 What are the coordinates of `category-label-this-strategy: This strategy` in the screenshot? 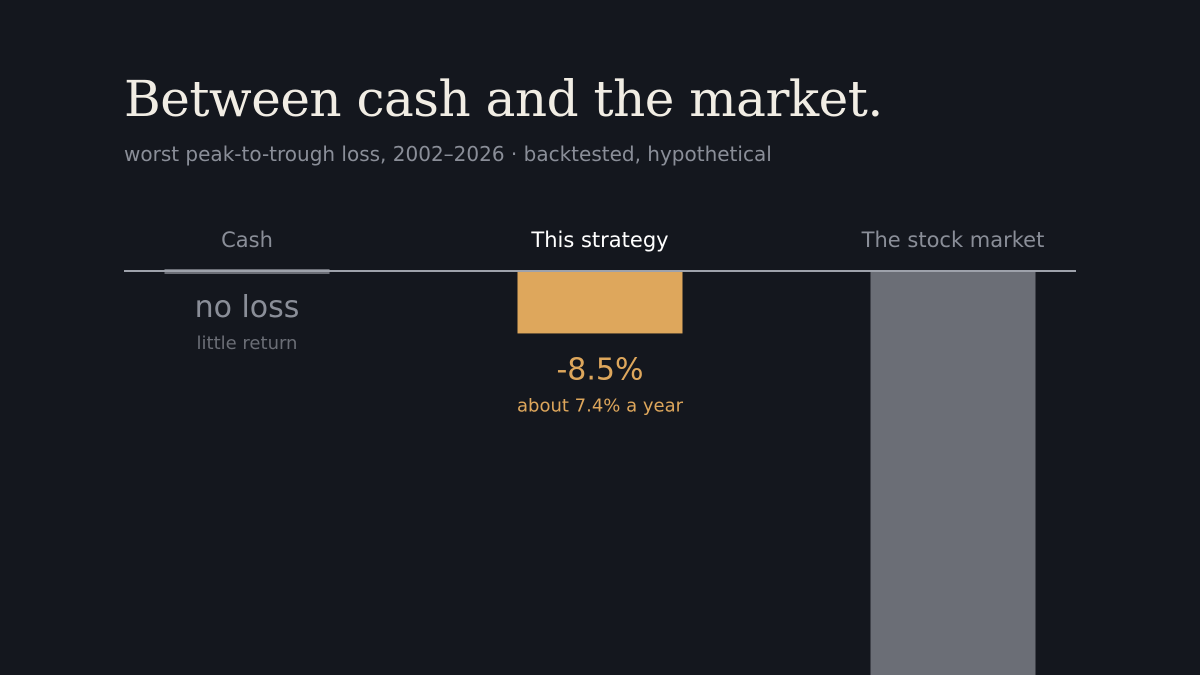 It's located at (599, 240).